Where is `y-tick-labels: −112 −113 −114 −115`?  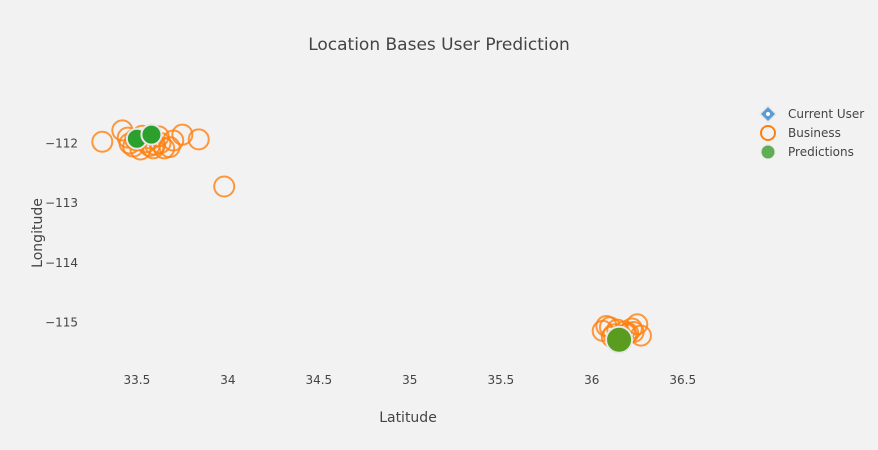
y-tick-labels: −112 −113 −114 −115 is located at coordinates (61, 233).